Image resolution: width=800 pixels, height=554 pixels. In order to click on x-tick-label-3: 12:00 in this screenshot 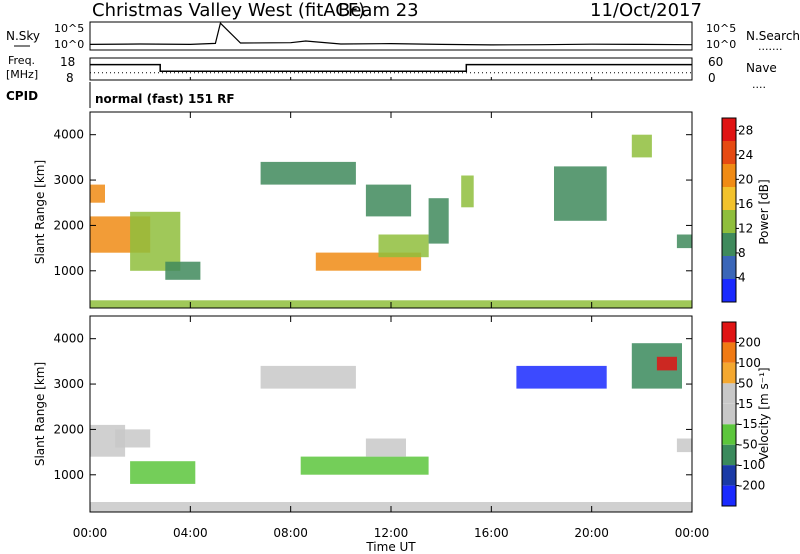, I will do `click(391, 533)`.